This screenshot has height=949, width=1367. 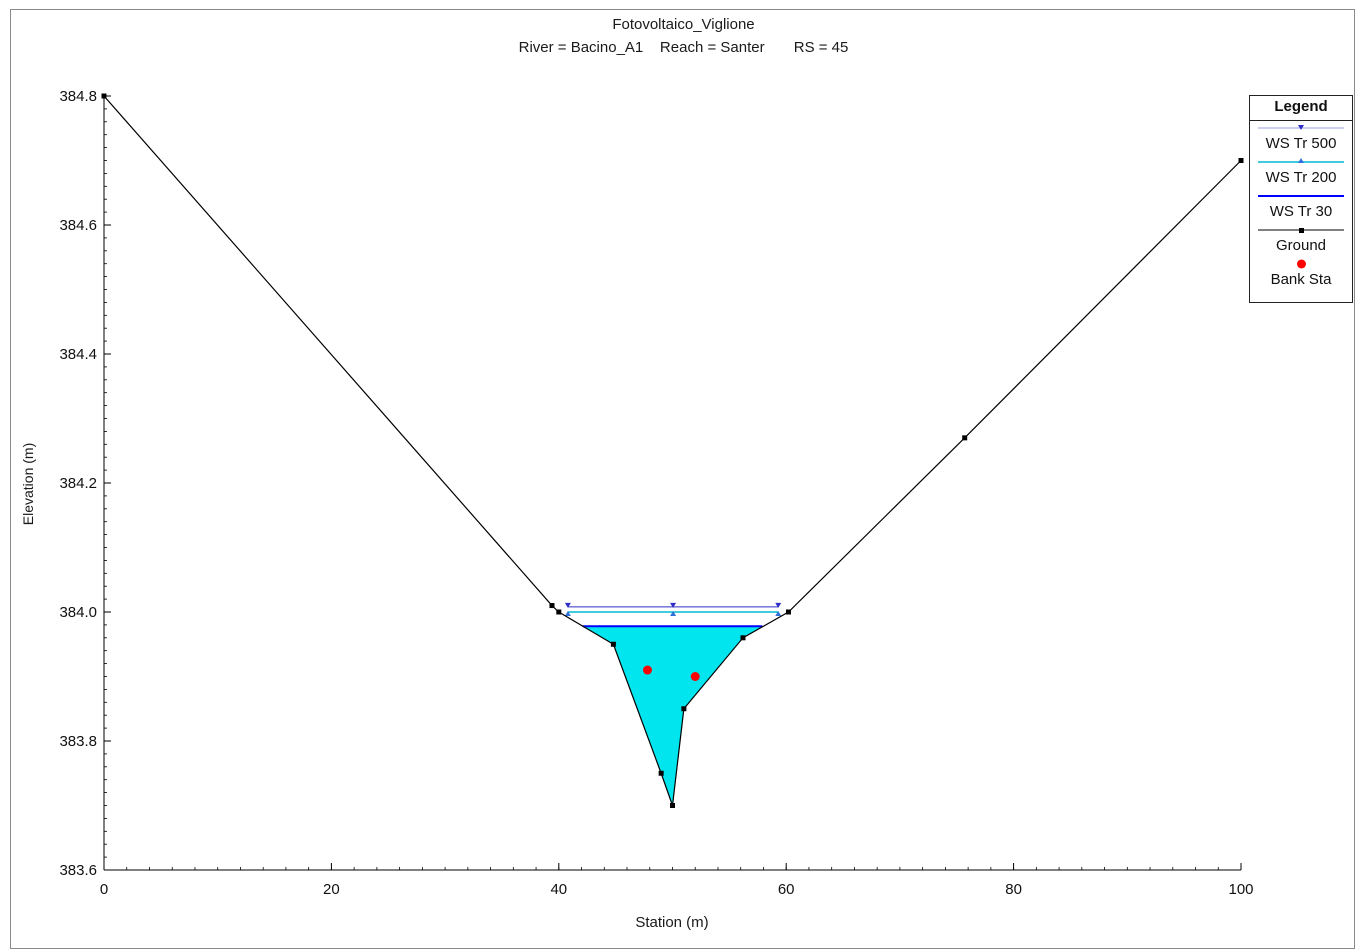 I want to click on y-tick-label: 383.6, so click(x=78, y=870).